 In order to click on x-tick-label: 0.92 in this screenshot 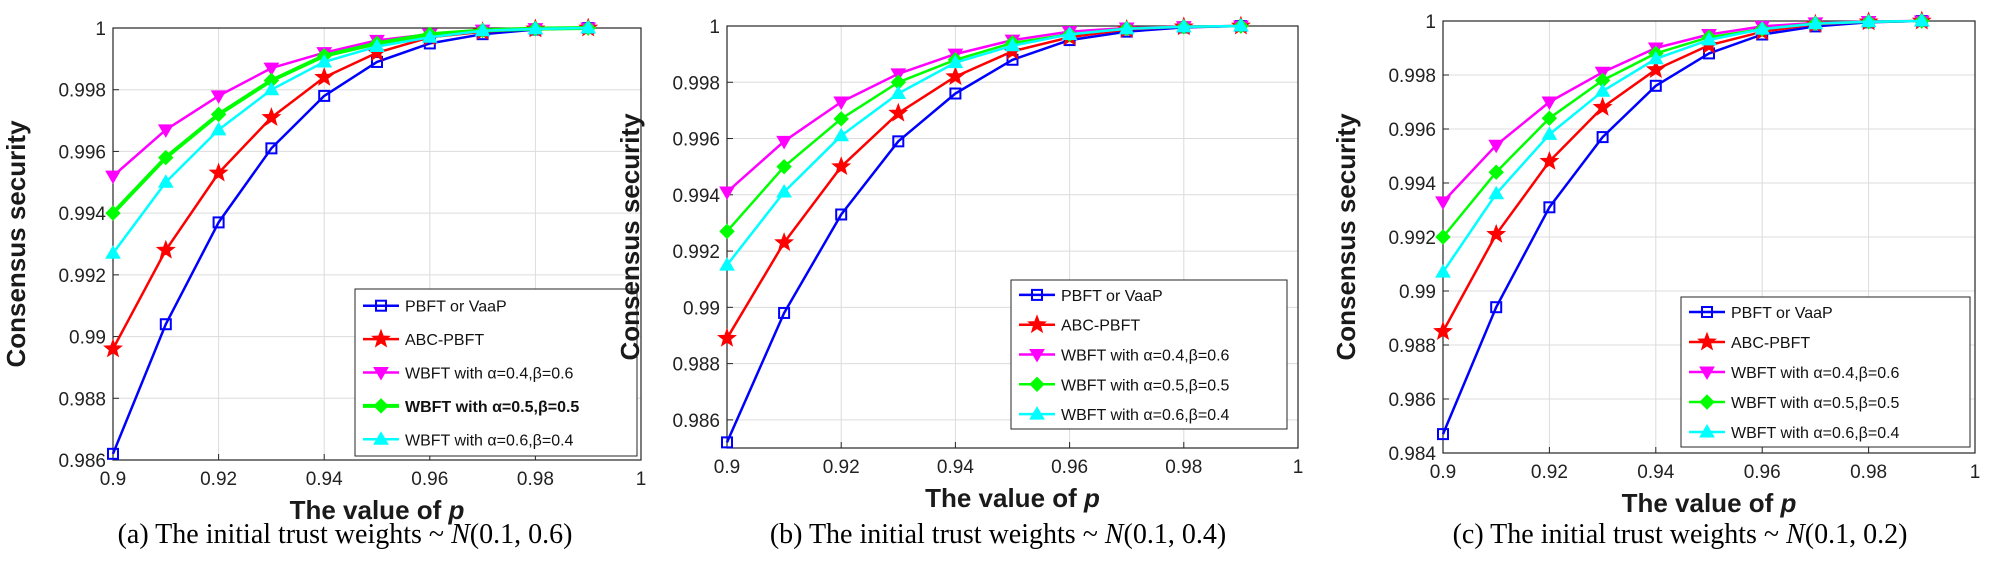, I will do `click(841, 467)`.